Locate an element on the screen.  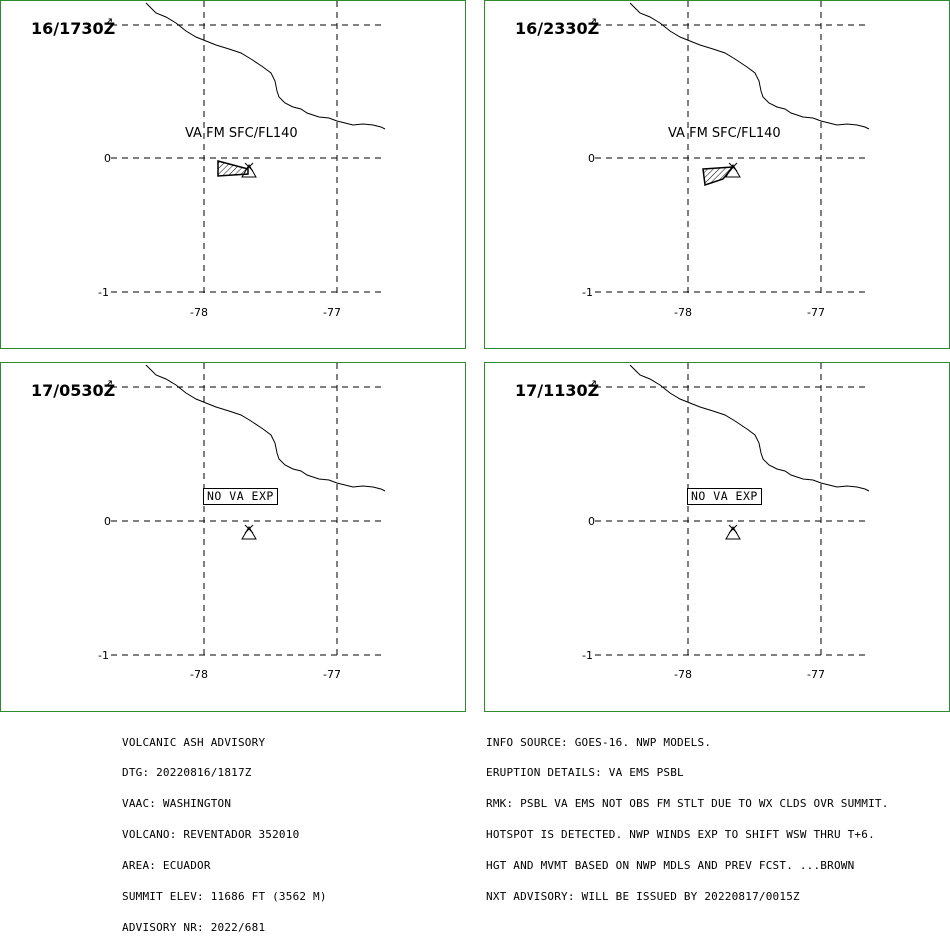
advisory-line: VAAC: WASHINGTON is located at coordinates (177, 804).